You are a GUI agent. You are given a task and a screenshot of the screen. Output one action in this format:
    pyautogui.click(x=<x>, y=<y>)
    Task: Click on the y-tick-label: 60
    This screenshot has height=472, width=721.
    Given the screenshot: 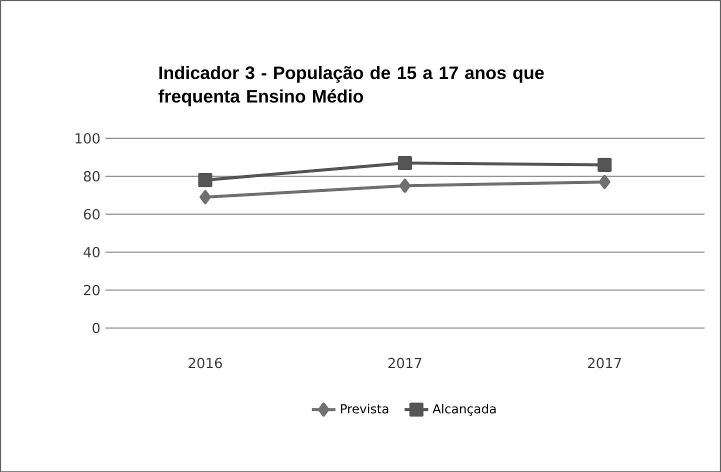 What is the action you would take?
    pyautogui.click(x=92, y=214)
    